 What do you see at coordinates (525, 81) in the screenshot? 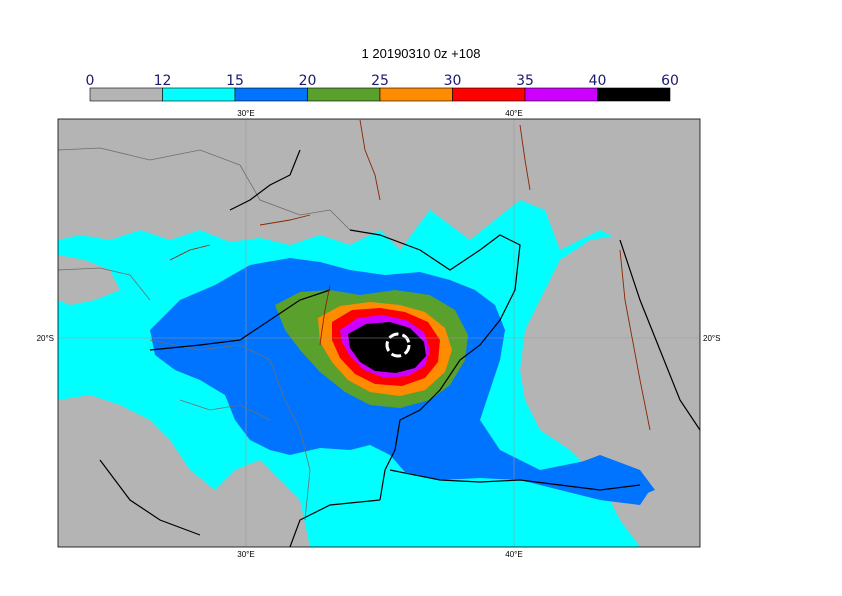
I see `colorbar-tick-label: 35` at bounding box center [525, 81].